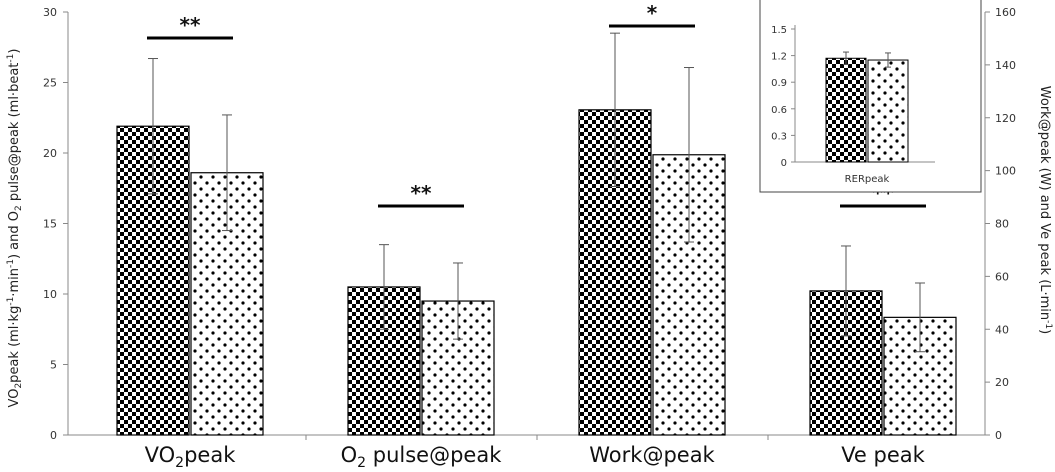  I want to click on inset-tick-label: 0.9, so click(779, 83).